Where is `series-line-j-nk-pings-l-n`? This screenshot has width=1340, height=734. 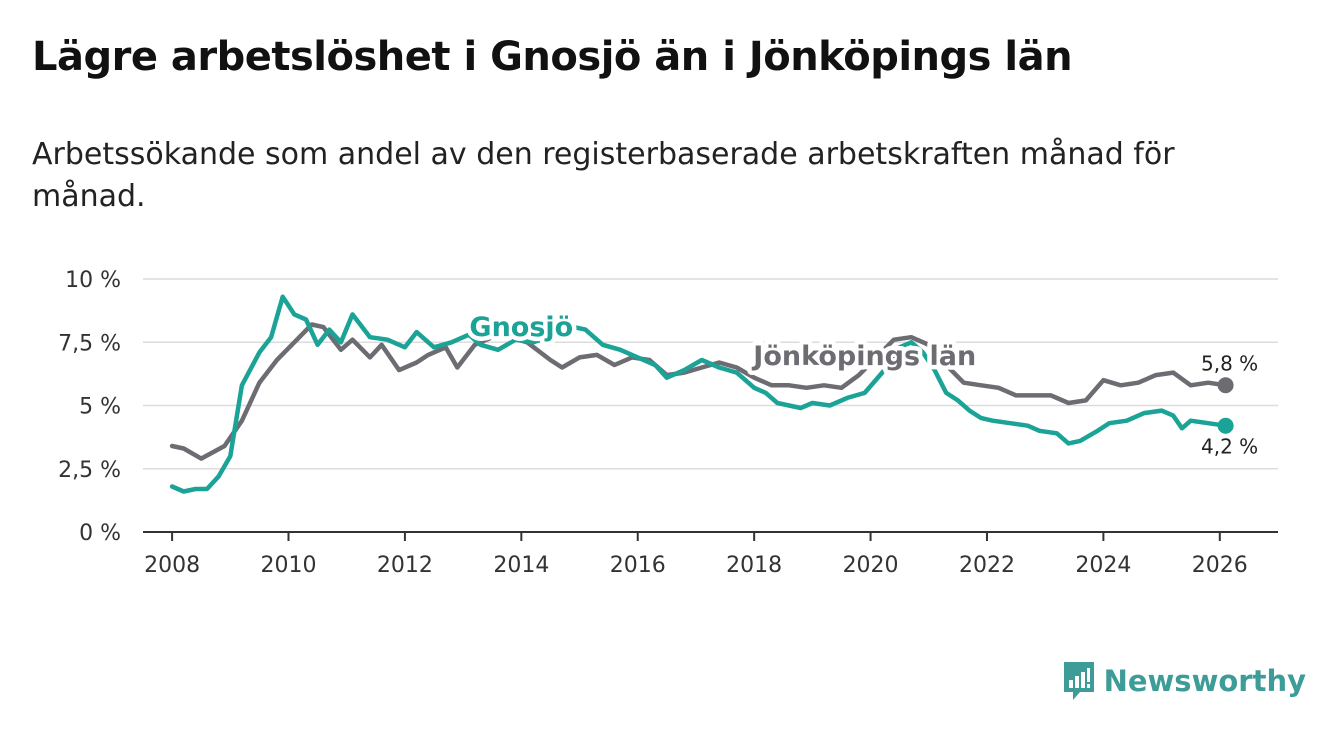 series-line-j-nk-pings-l-n is located at coordinates (698, 391).